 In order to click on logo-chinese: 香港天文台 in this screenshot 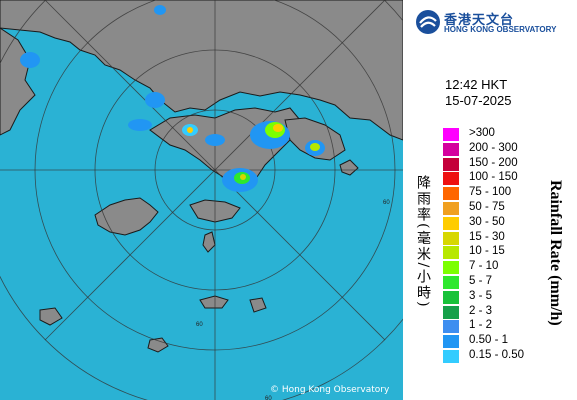, I will do `click(479, 20)`.